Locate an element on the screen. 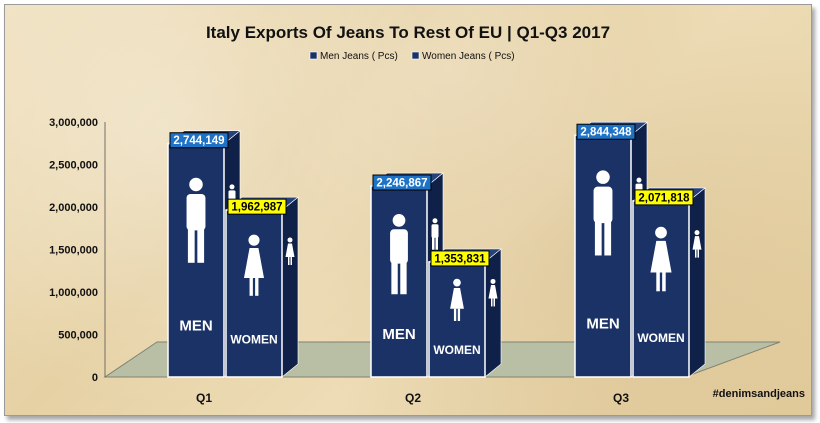 The image size is (820, 423). watermark: #denimsandjeans is located at coordinates (759, 394).